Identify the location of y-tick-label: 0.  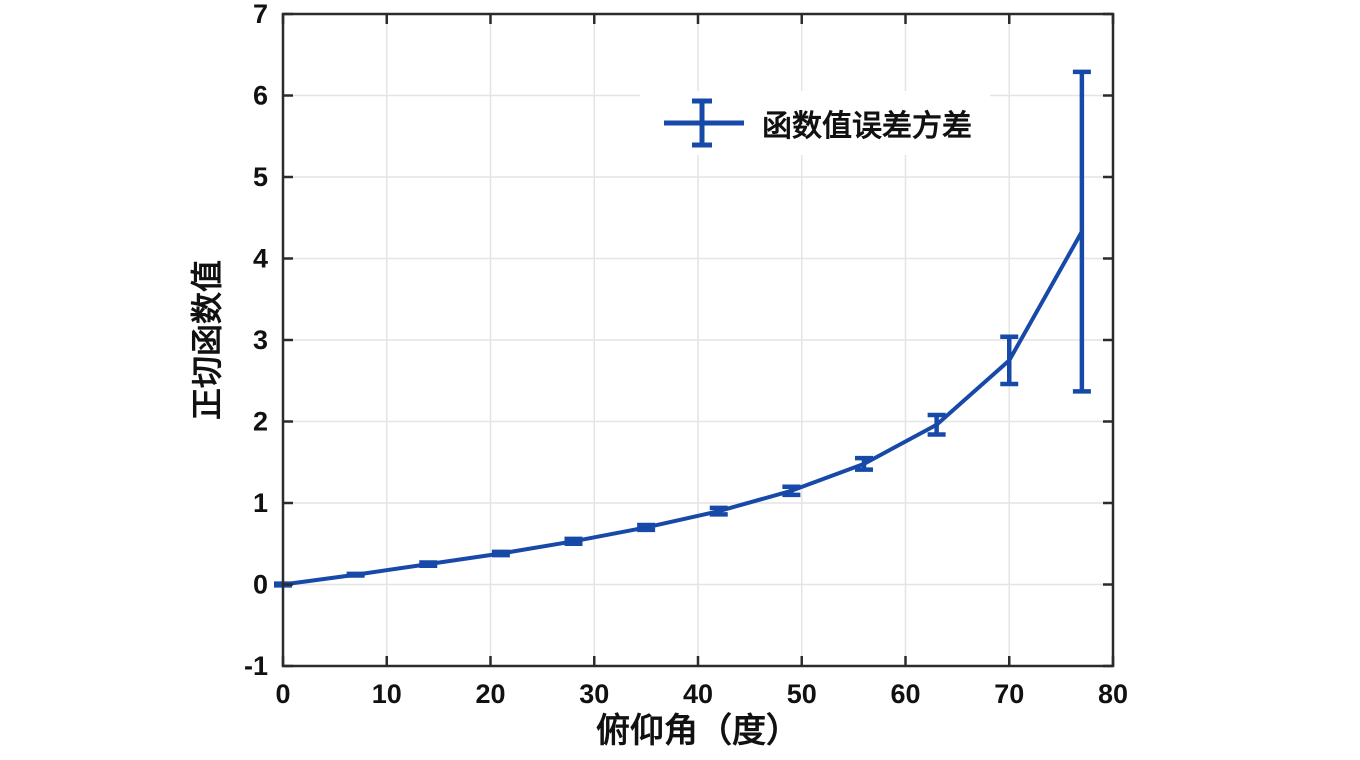
(260, 585).